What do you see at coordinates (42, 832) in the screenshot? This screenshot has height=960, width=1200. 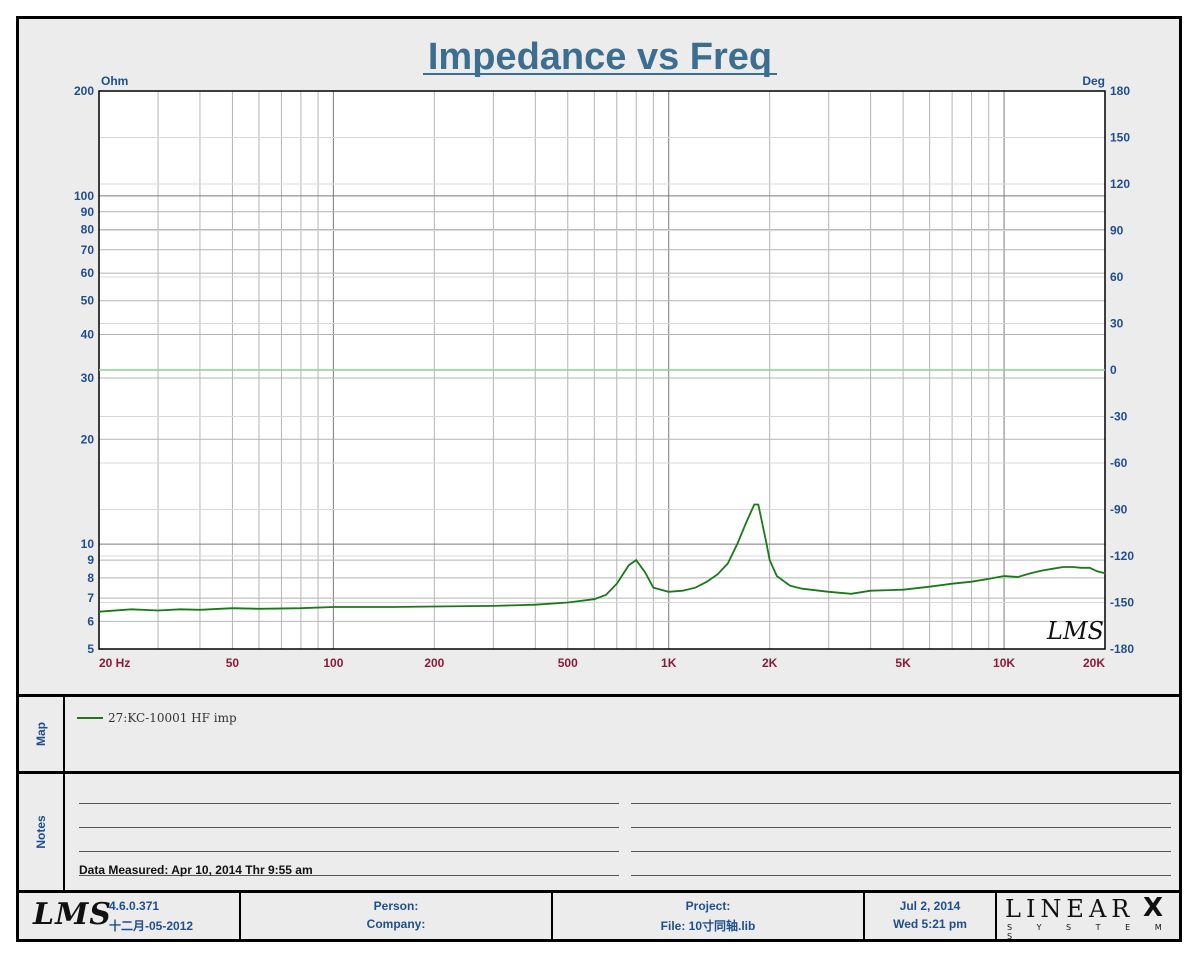 I see `notes-label: Notes` at bounding box center [42, 832].